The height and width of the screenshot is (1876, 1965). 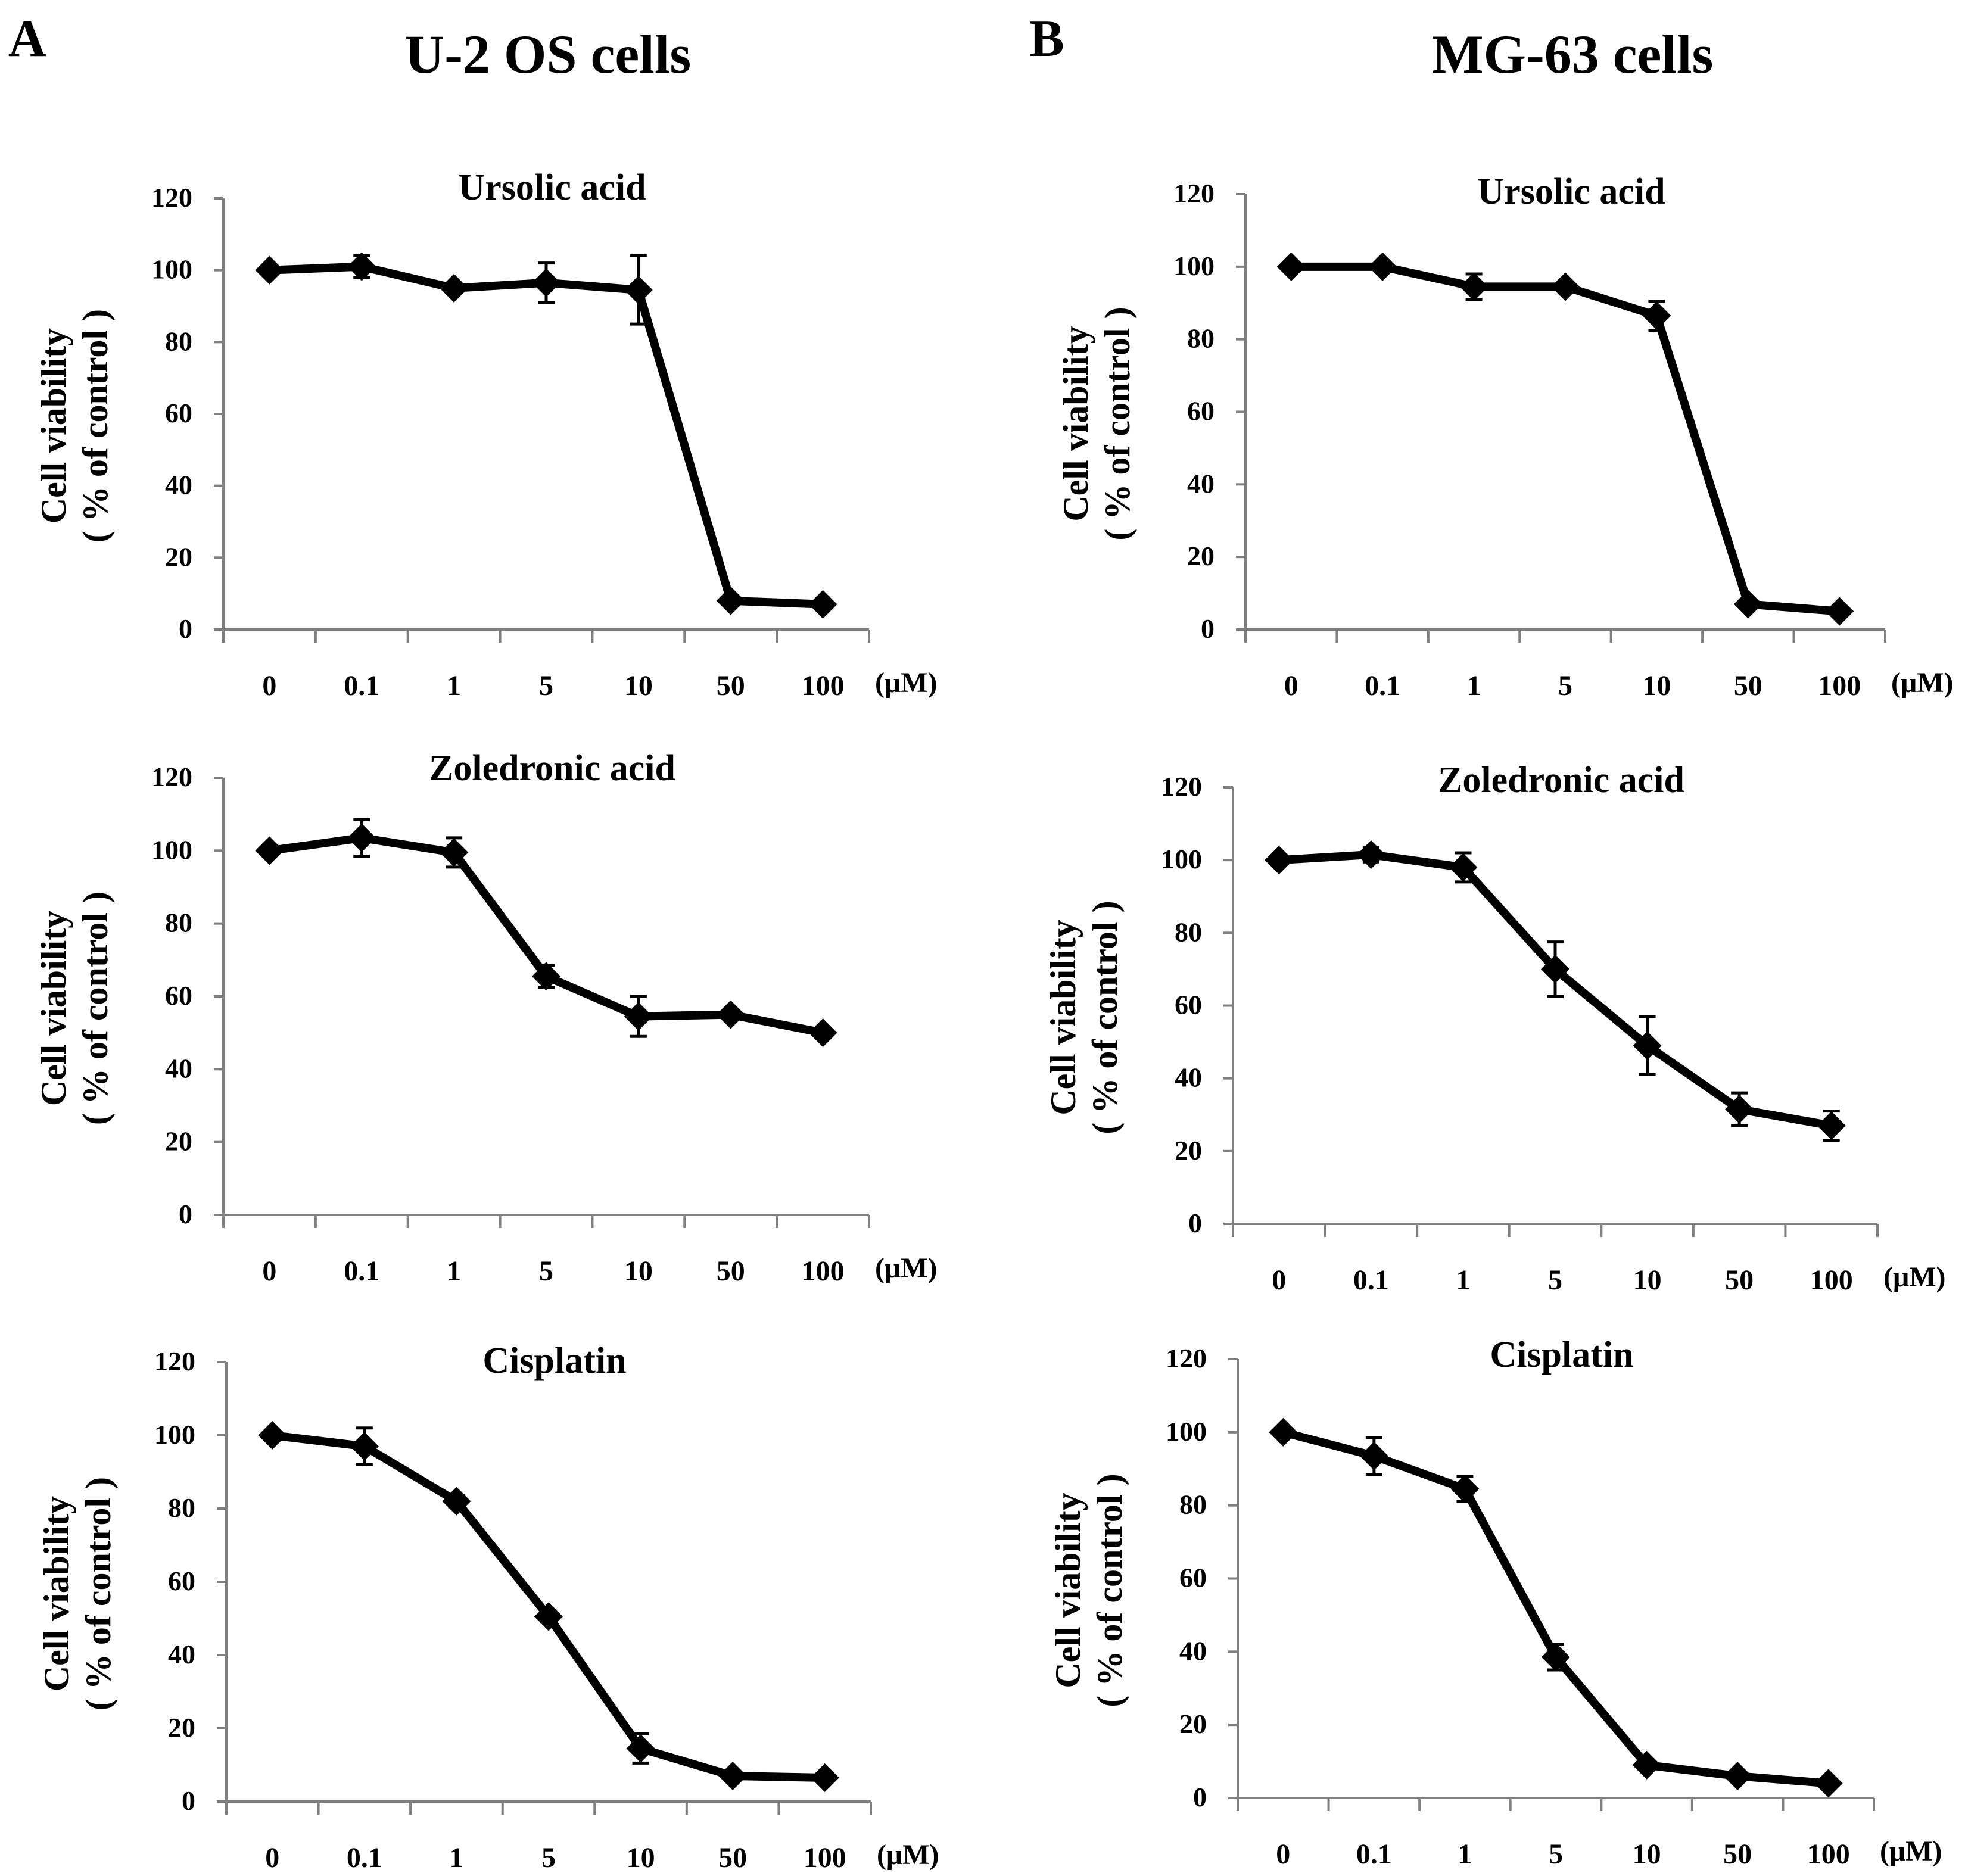 I want to click on panel-label-b: B, so click(x=1046, y=39).